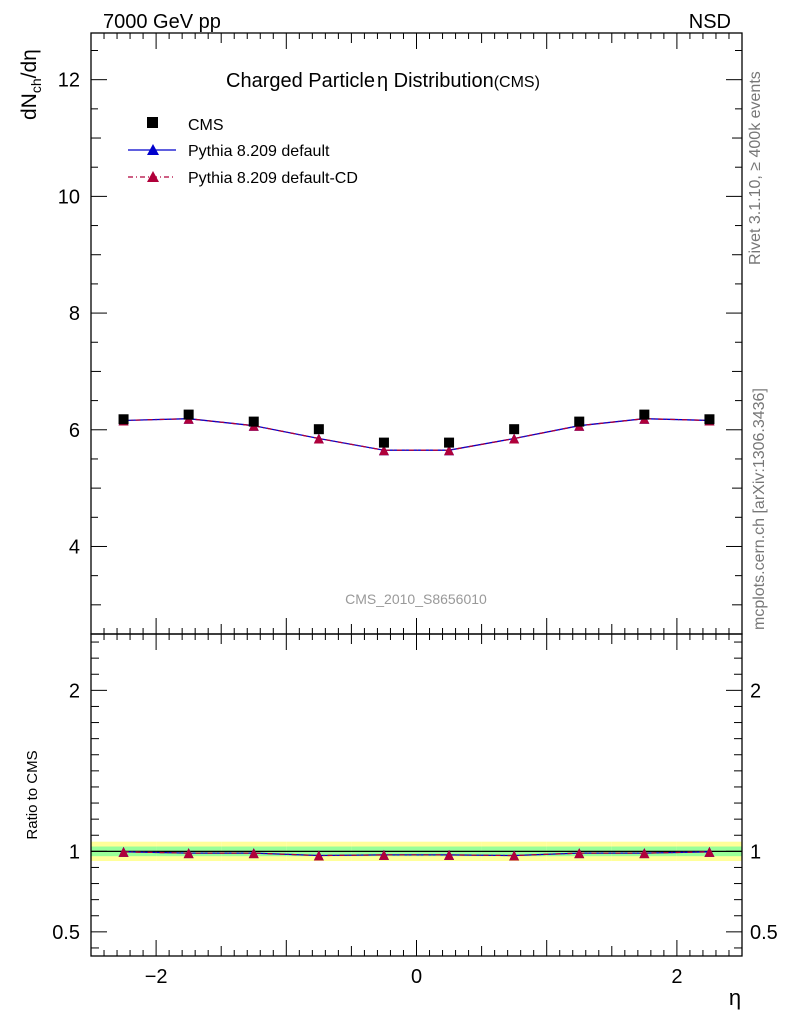  What do you see at coordinates (69, 81) in the screenshot?
I see `y-tick-label-main: 12` at bounding box center [69, 81].